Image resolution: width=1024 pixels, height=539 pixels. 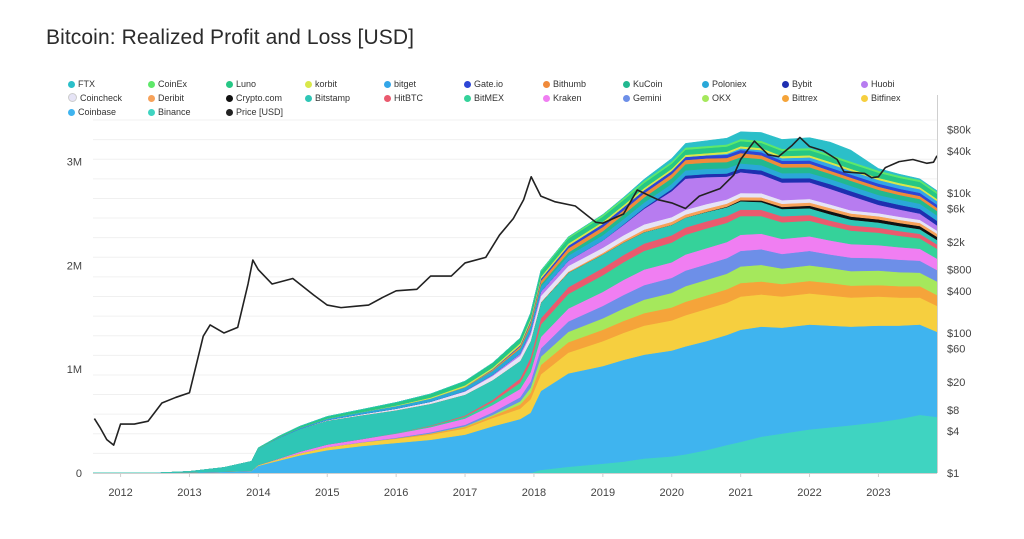 What do you see at coordinates (173, 84) in the screenshot?
I see `legend-label: CoinEx` at bounding box center [173, 84].